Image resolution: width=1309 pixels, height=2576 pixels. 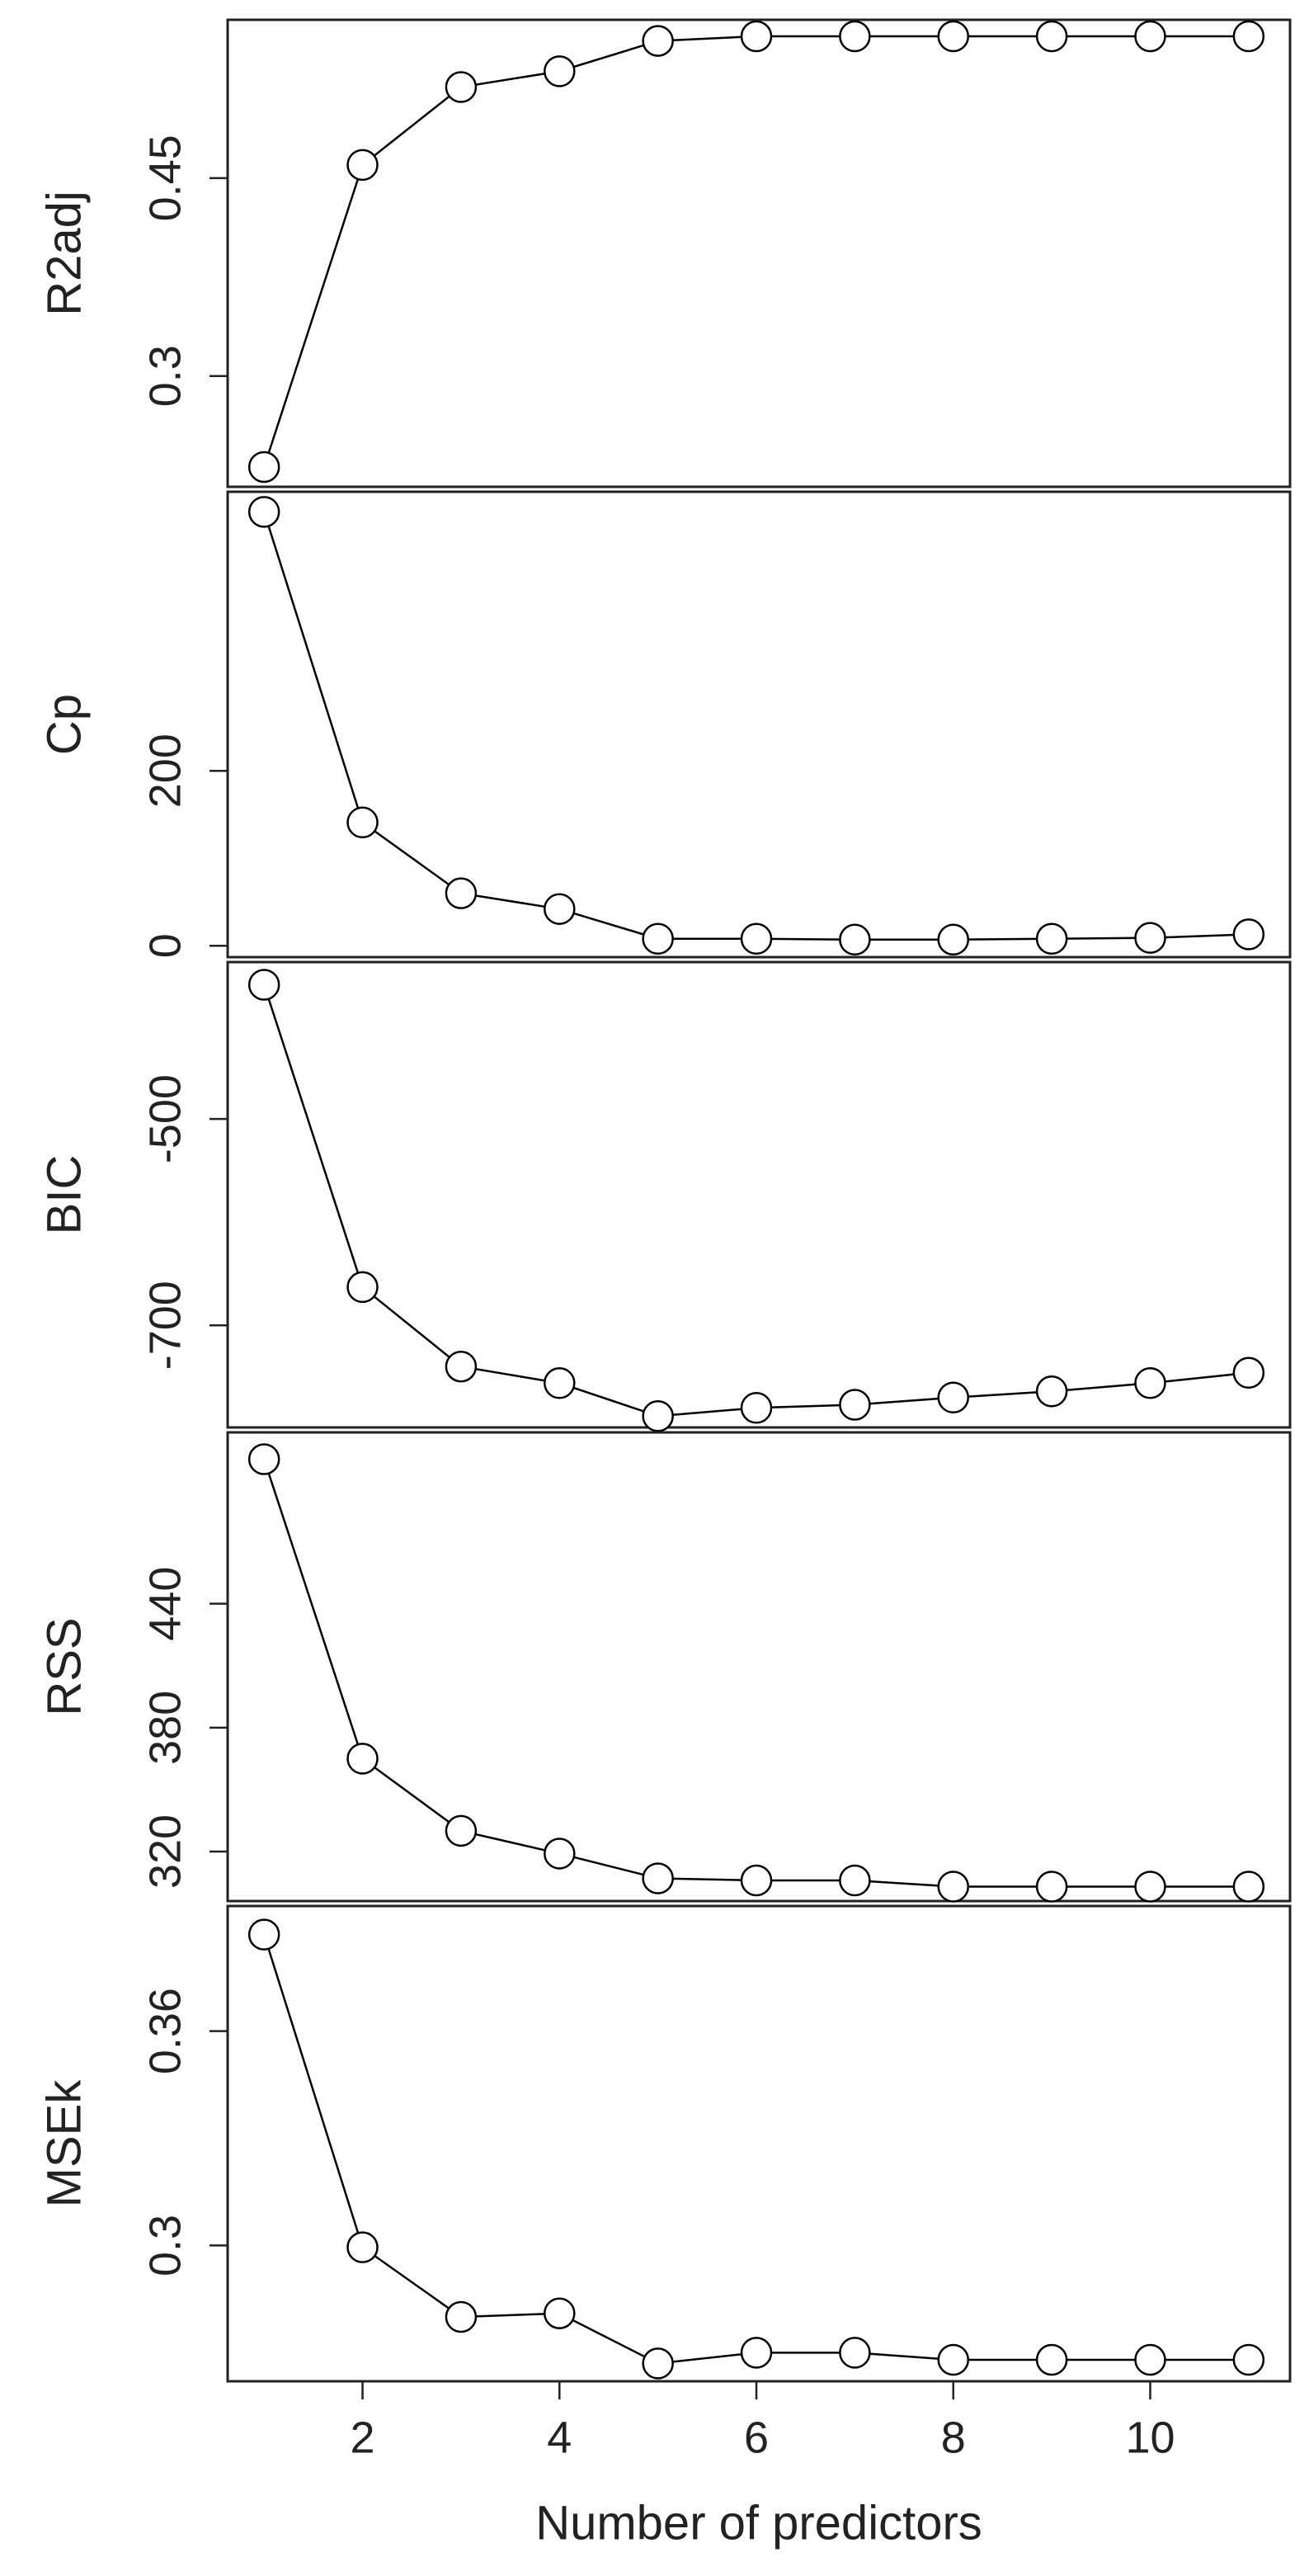 What do you see at coordinates (756, 2437) in the screenshot?
I see `x-tick-label: 6` at bounding box center [756, 2437].